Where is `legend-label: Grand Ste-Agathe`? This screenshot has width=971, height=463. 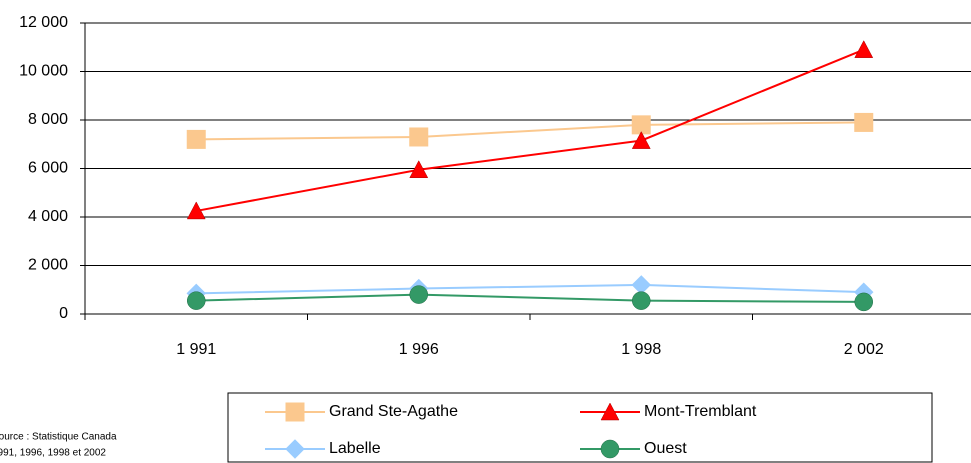 legend-label: Grand Ste-Agathe is located at coordinates (393, 411).